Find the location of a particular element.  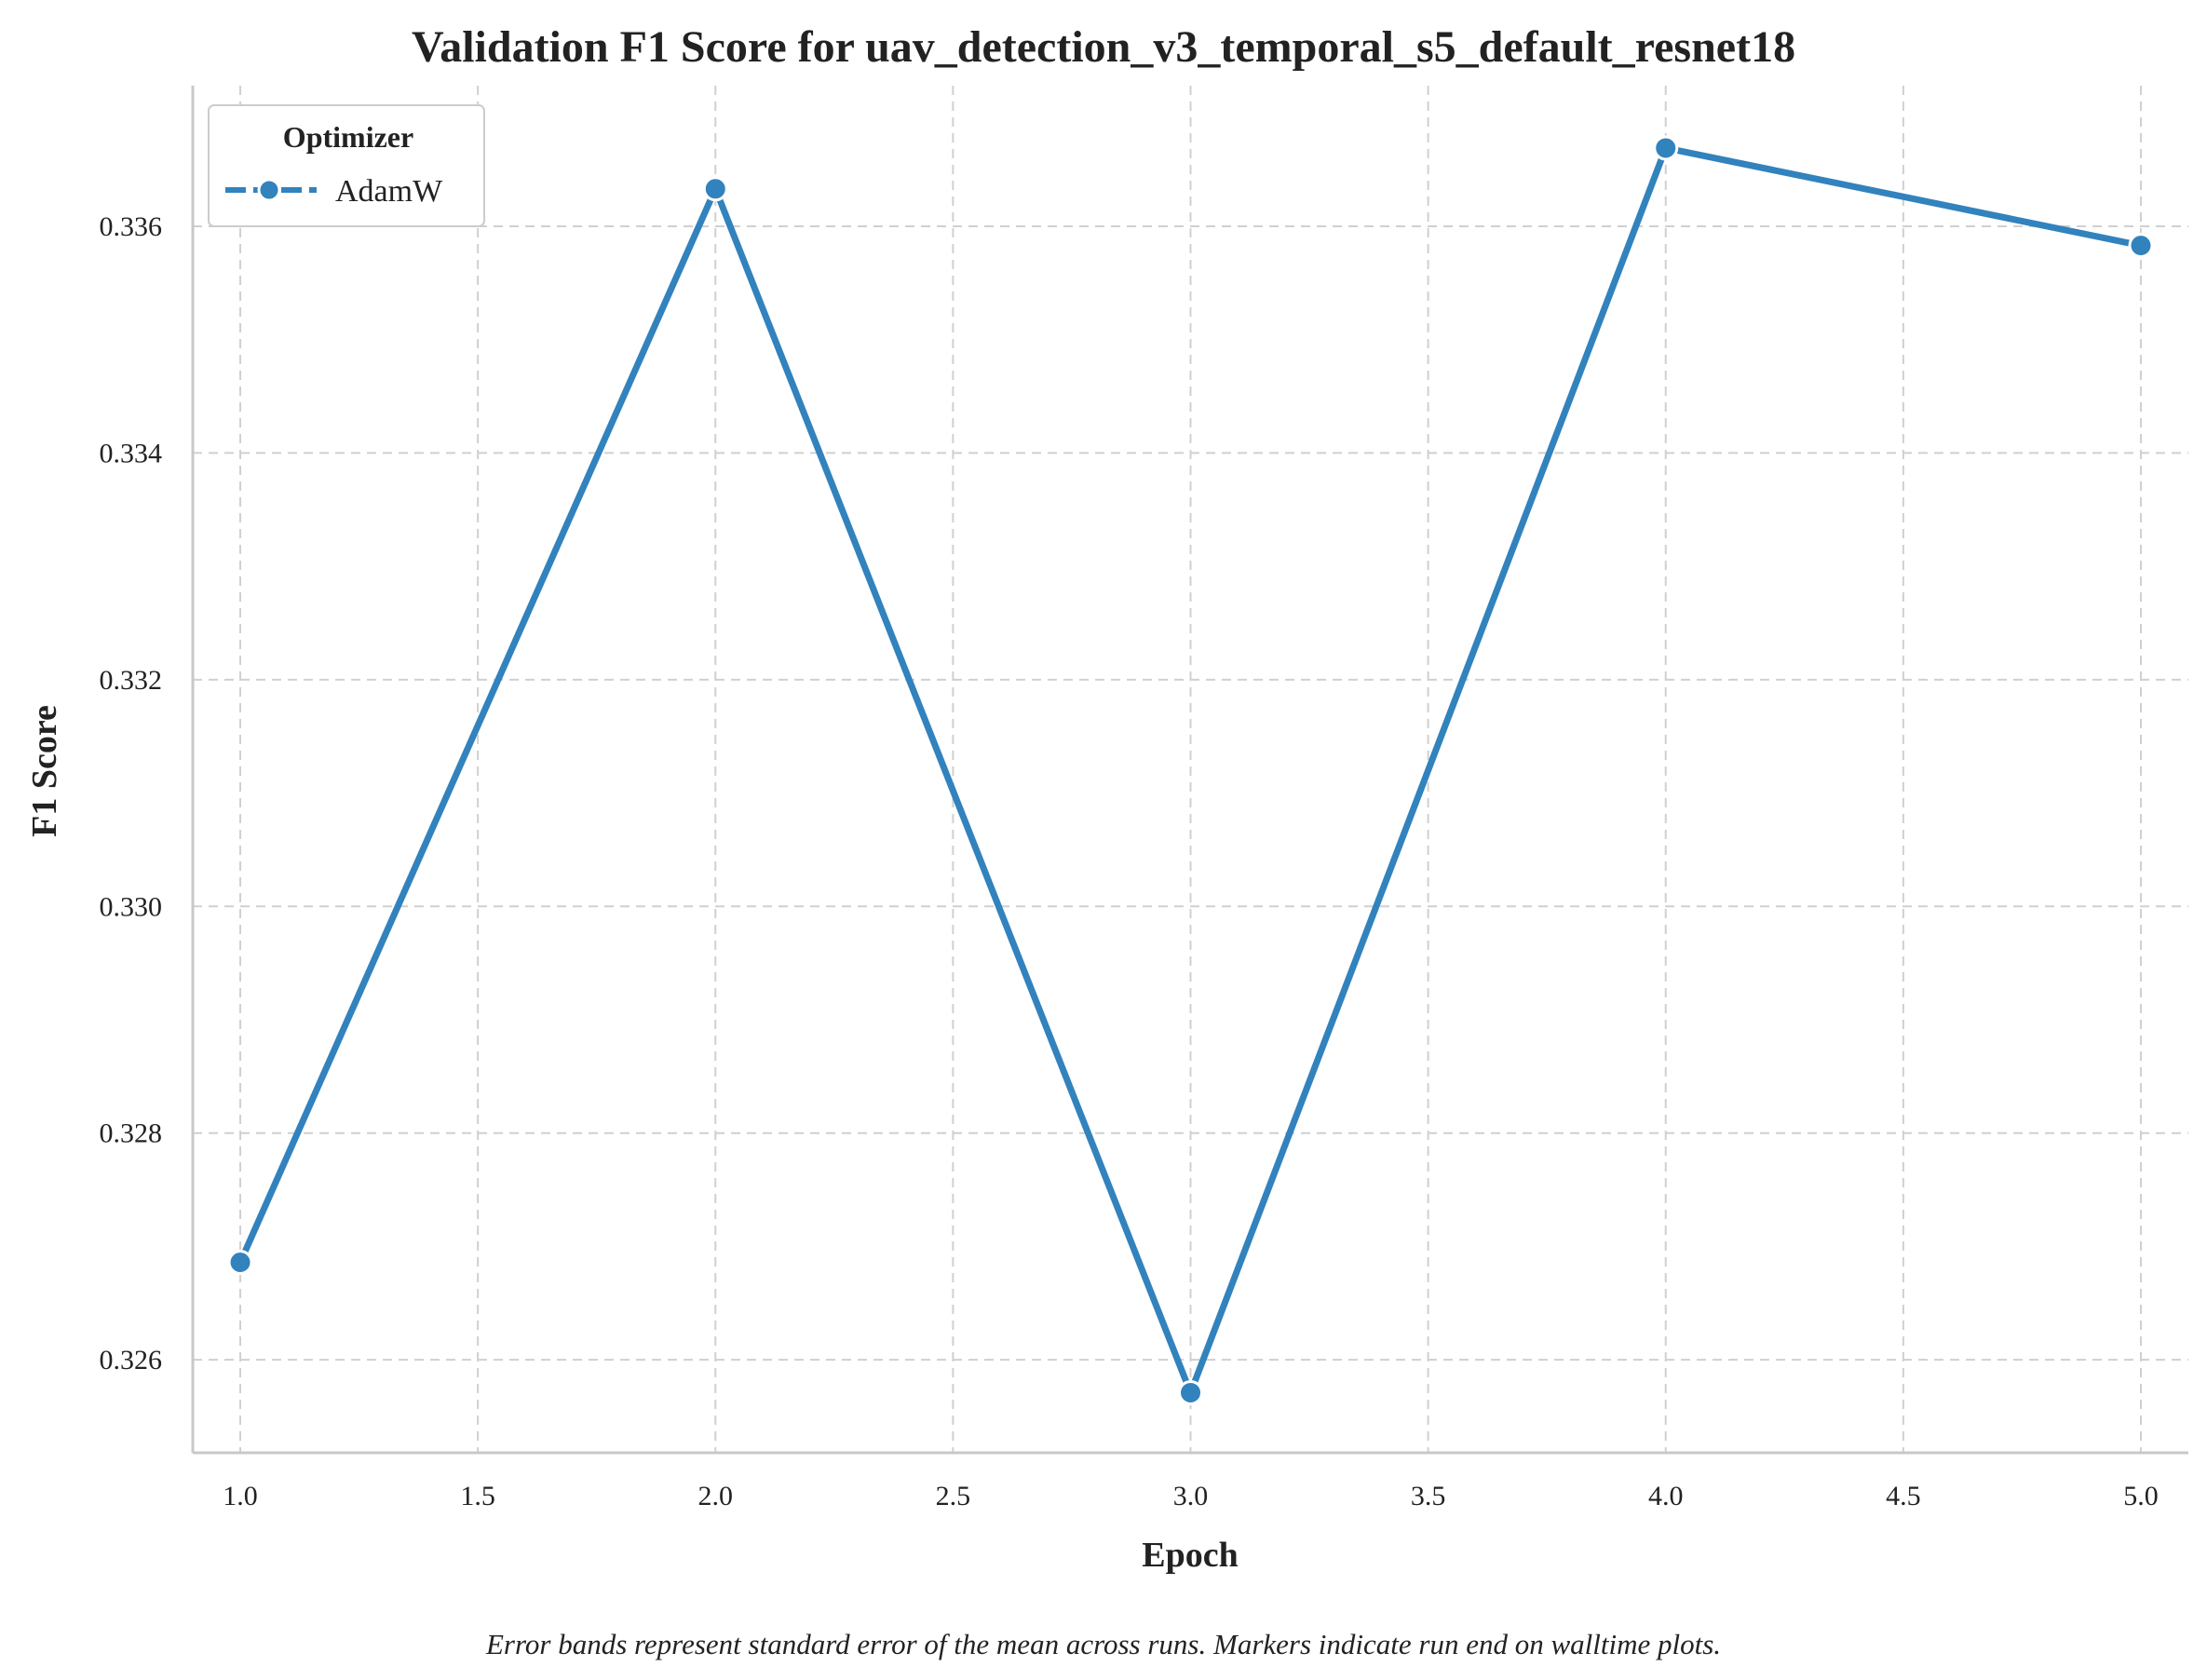

x-tick-label: 2.0 is located at coordinates (716, 1496).